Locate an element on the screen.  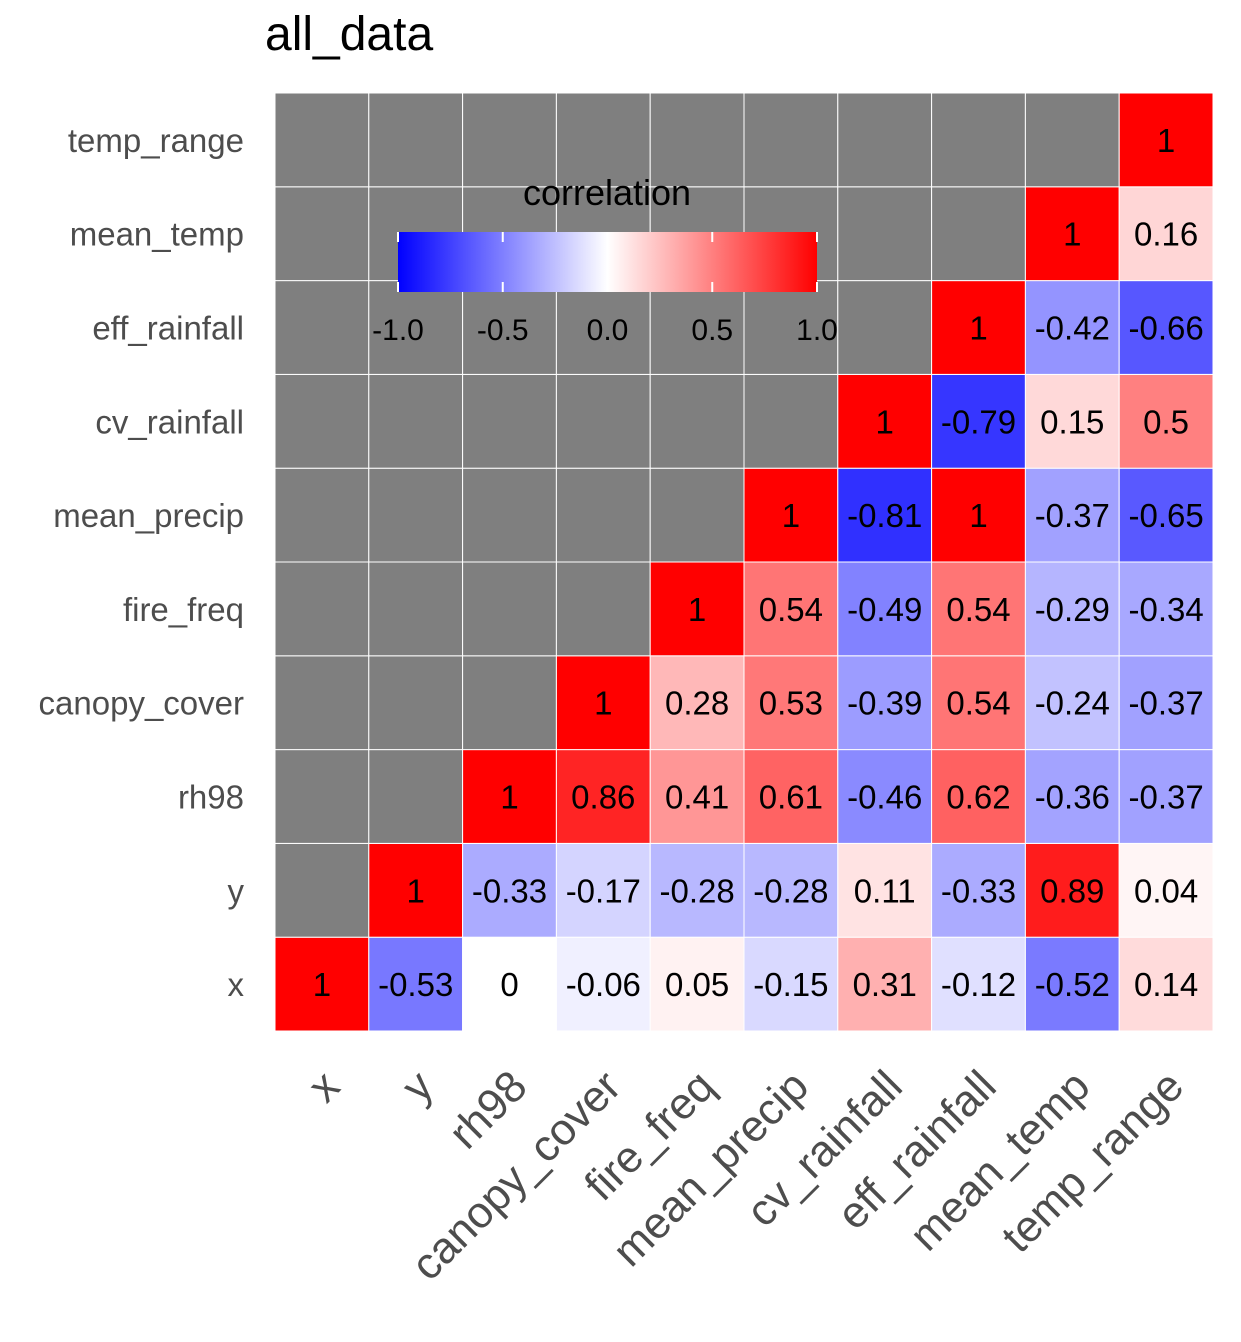
heatmap-cell-fire_freq-fire_freq is located at coordinates (697, 609).